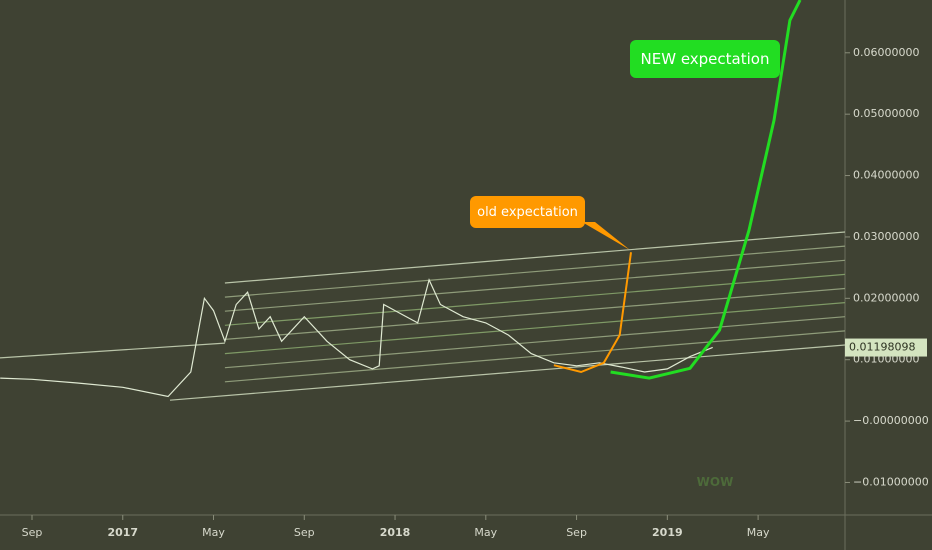  What do you see at coordinates (527, 212) in the screenshot?
I see `annotation: old expectation` at bounding box center [527, 212].